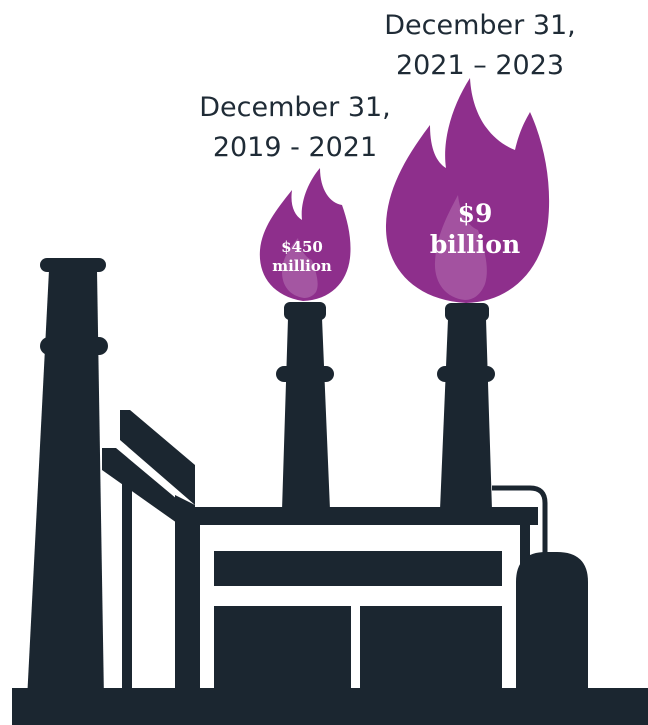 The height and width of the screenshot is (725, 648). What do you see at coordinates (475, 213) in the screenshot?
I see `amount-value: $9` at bounding box center [475, 213].